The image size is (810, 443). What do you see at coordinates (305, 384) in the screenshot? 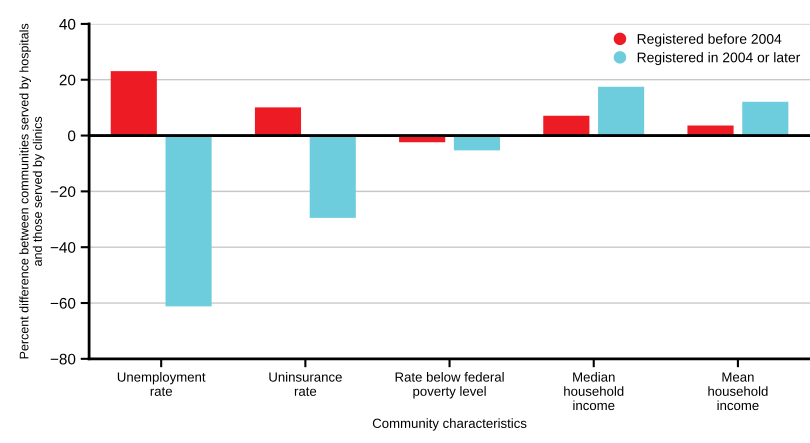
I see `x-tick-label: Uninsurance rate` at bounding box center [305, 384].